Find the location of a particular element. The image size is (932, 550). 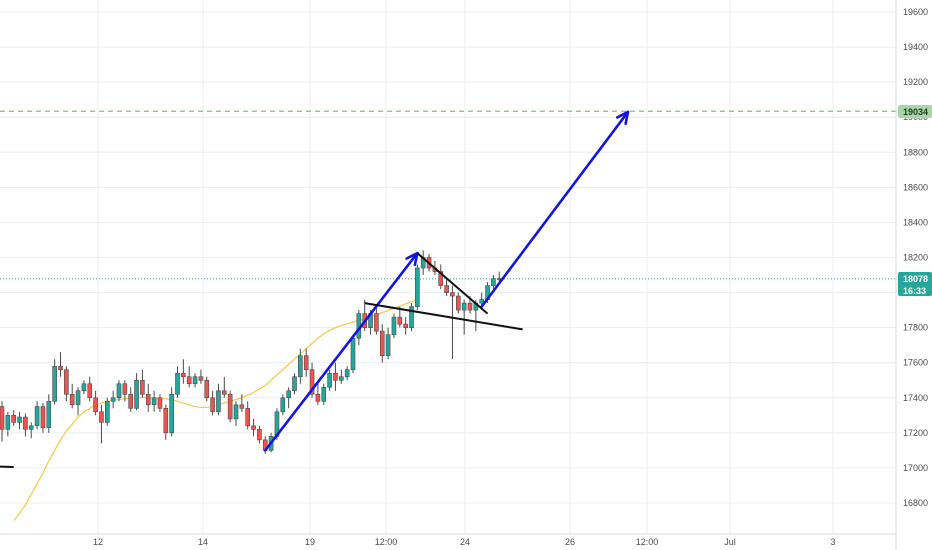

x-tick-label: 26 is located at coordinates (570, 542).